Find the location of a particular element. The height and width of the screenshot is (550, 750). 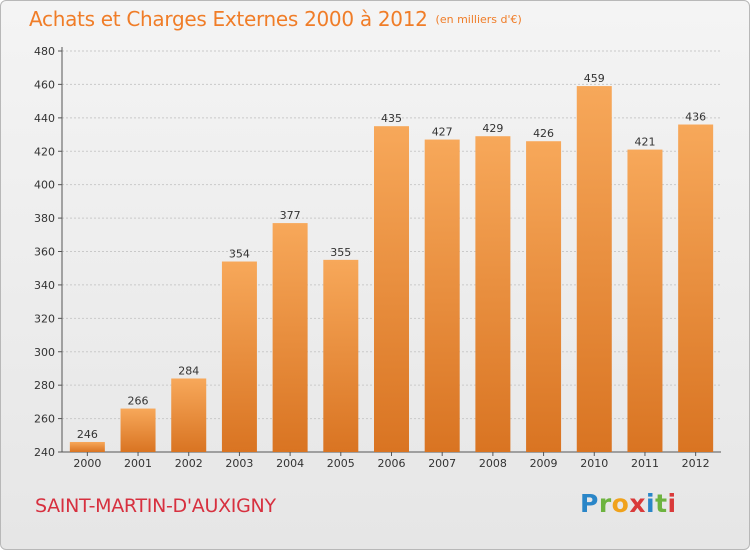

bar-2004 is located at coordinates (290, 337).